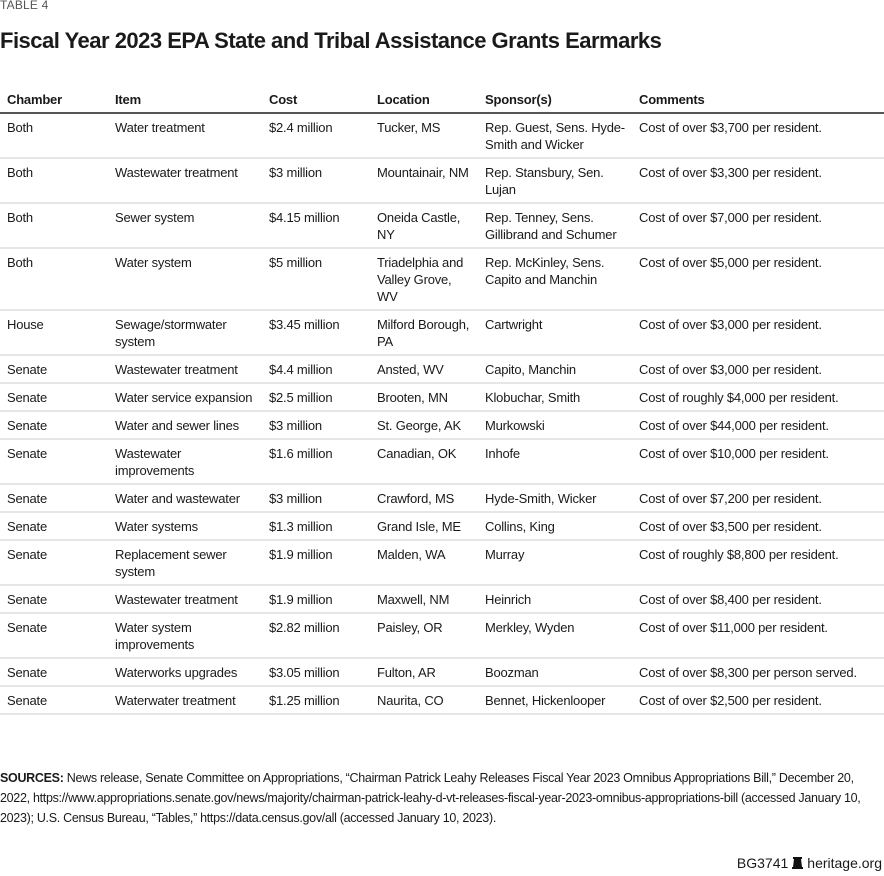 This screenshot has height=876, width=884. What do you see at coordinates (316, 136) in the screenshot?
I see `cell-cost: $2.4 million` at bounding box center [316, 136].